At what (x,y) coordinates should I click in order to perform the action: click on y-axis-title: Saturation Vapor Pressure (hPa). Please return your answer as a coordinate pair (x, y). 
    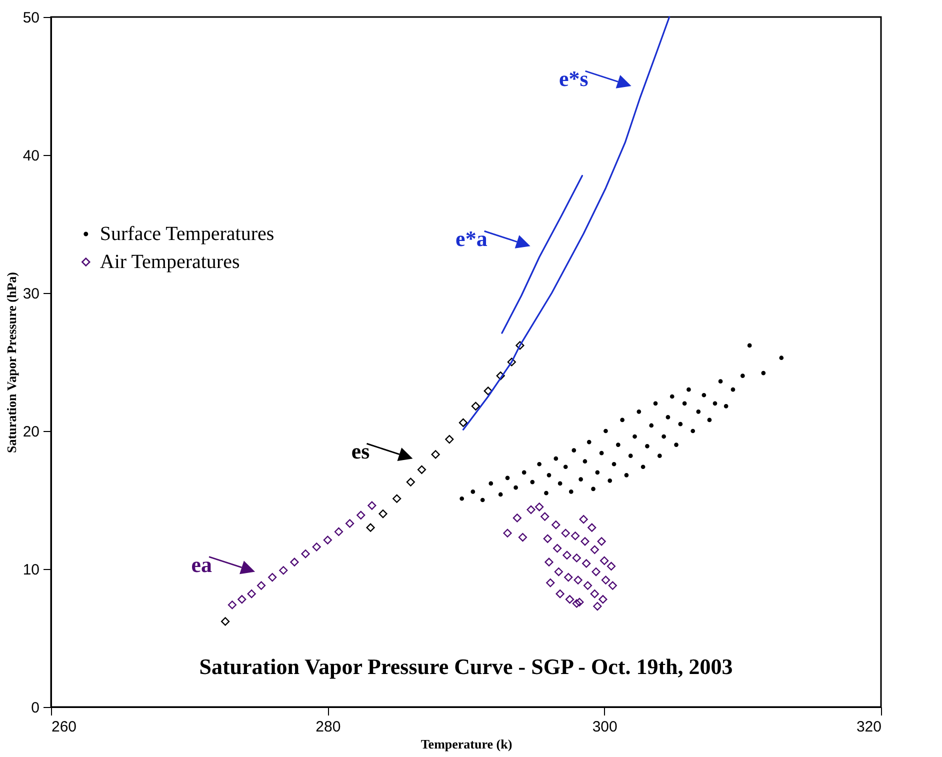
    Looking at the image, I should click on (11, 362).